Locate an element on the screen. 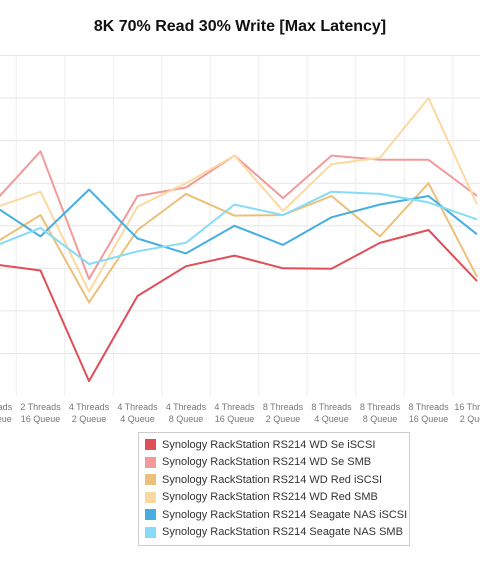  legend-item-2: Synology RackStation RS214 WD Se SMB is located at coordinates (274, 463).